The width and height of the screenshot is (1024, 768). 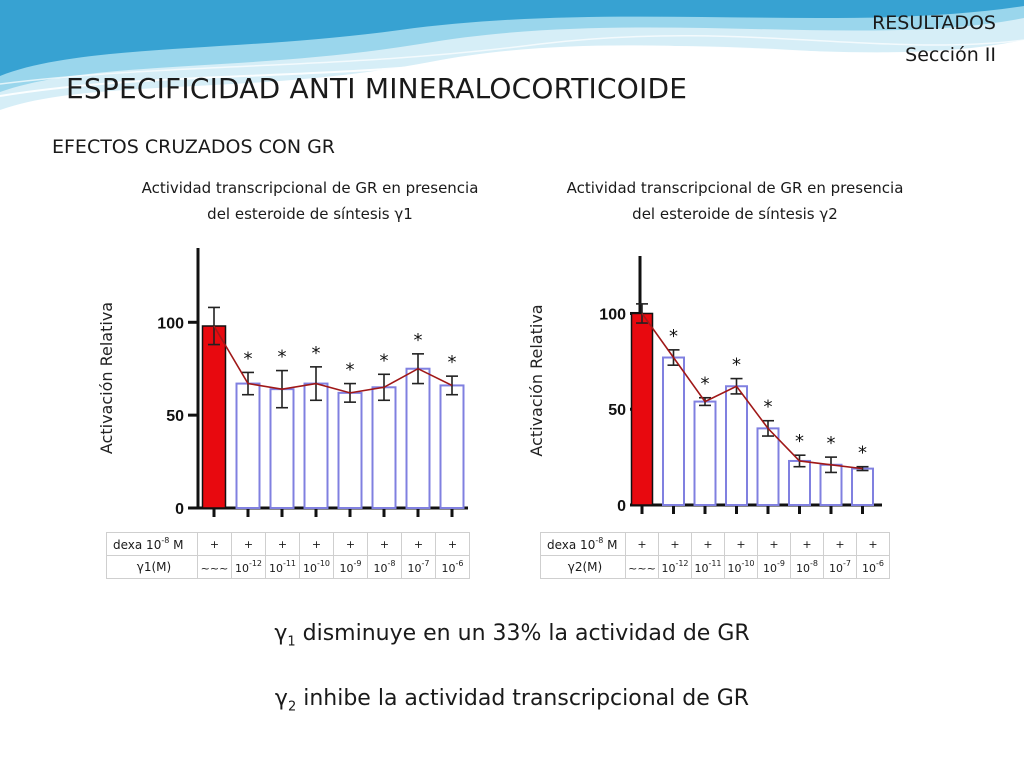 I want to click on chart1-title-line2: del esteroide de síntesis γ1, so click(x=310, y=214).